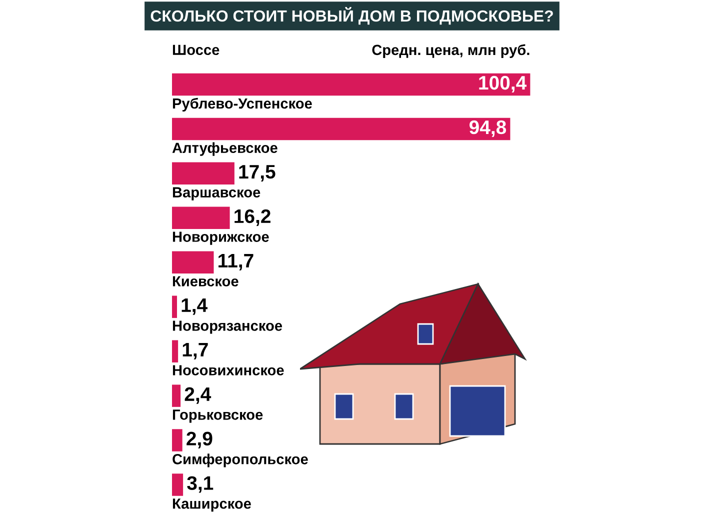  I want to click on data-label: 2,4, so click(198, 395).